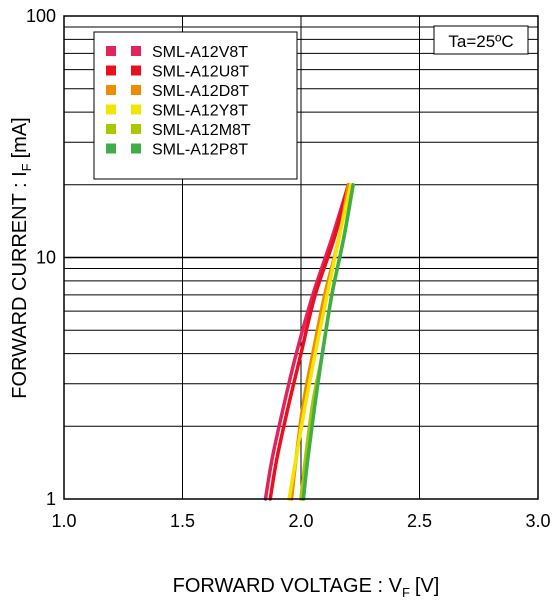 The image size is (555, 605). What do you see at coordinates (20, 137) in the screenshot?
I see `y-axis-title-unit: [mA]` at bounding box center [20, 137].